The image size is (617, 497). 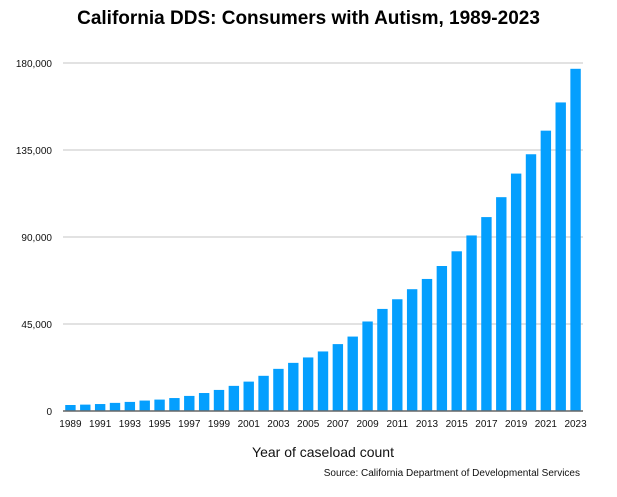 What do you see at coordinates (278, 389) in the screenshot?
I see `bar-2003` at bounding box center [278, 389].